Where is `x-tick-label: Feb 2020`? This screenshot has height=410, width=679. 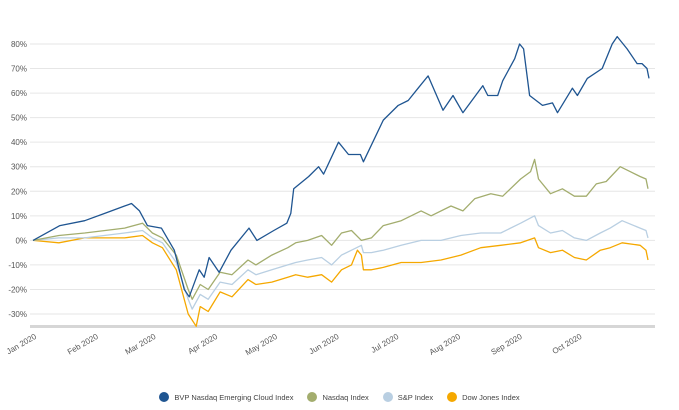
x-tick-label: Feb 2020 is located at coordinates (83, 344).